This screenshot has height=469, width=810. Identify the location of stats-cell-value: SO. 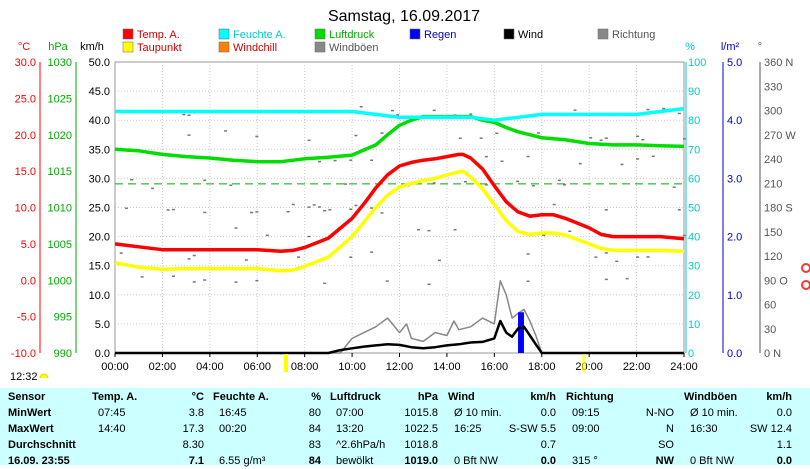
(666, 445).